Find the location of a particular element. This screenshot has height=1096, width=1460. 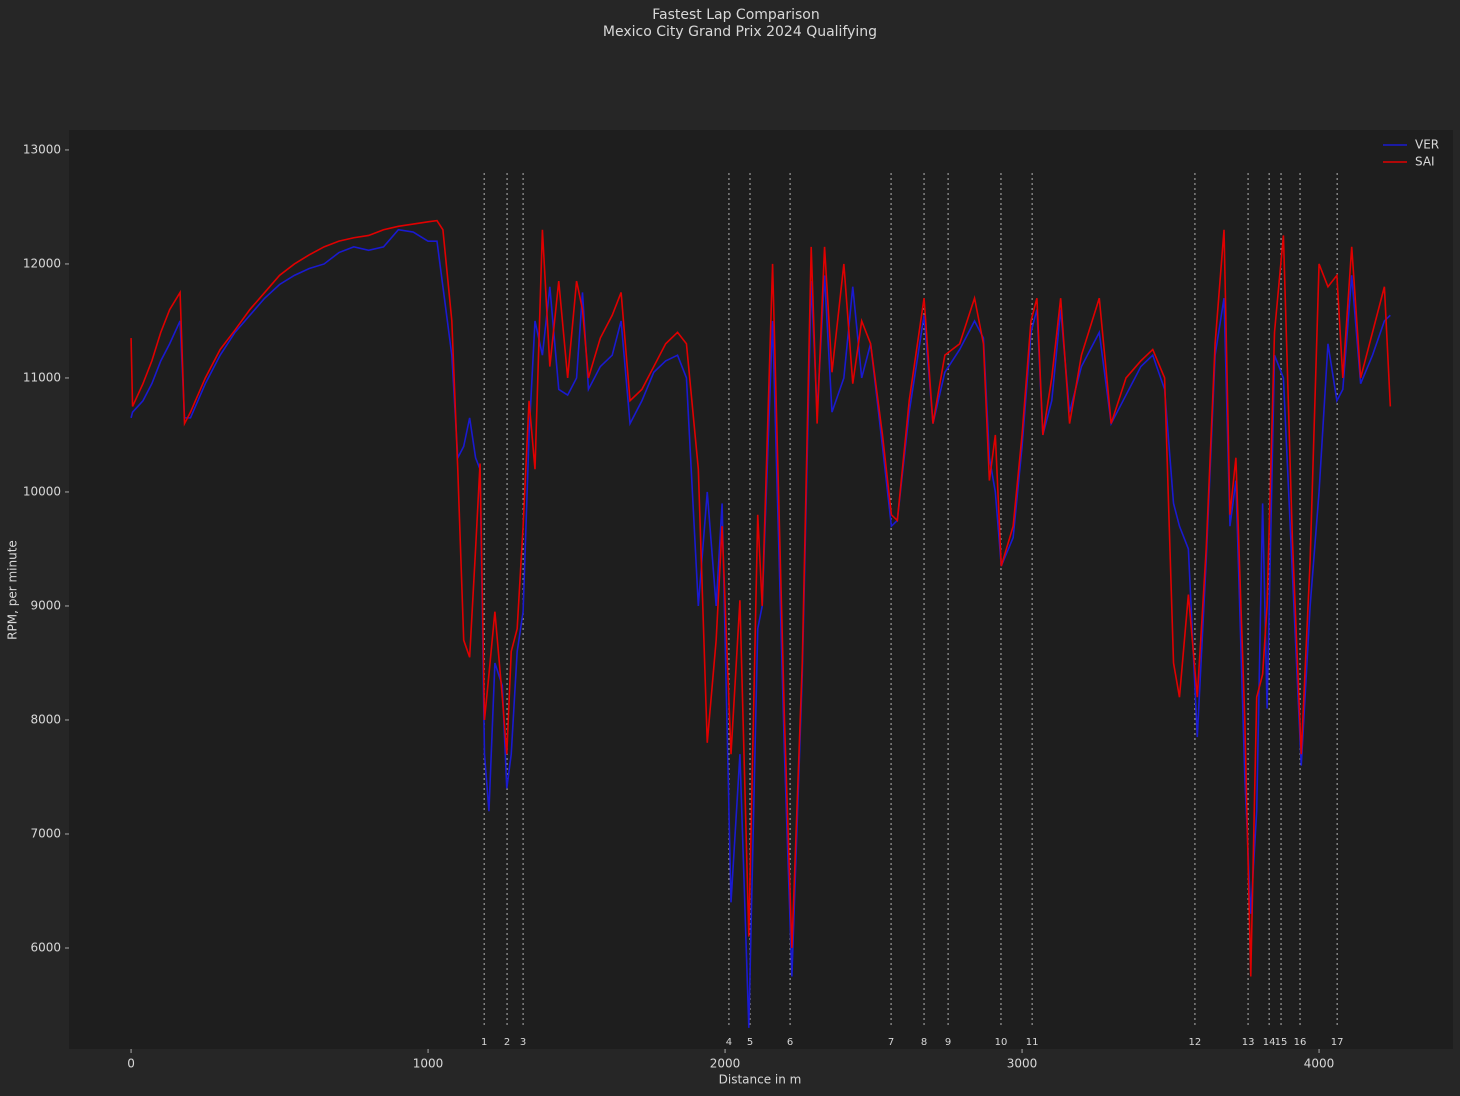

corner-label: 1 is located at coordinates (484, 1042).